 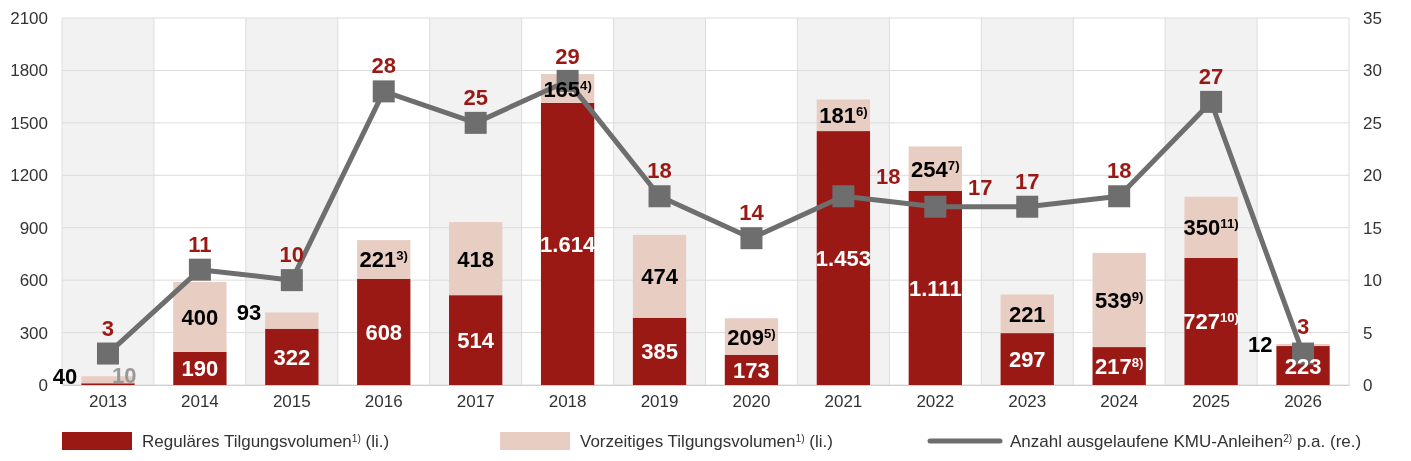 What do you see at coordinates (475, 97) in the screenshot?
I see `data-label: 25` at bounding box center [475, 97].